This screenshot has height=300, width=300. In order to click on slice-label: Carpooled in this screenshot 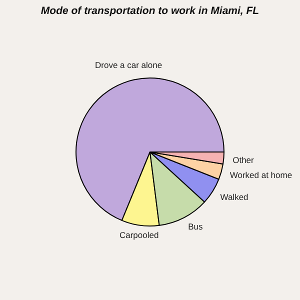, I will do `click(139, 235)`.